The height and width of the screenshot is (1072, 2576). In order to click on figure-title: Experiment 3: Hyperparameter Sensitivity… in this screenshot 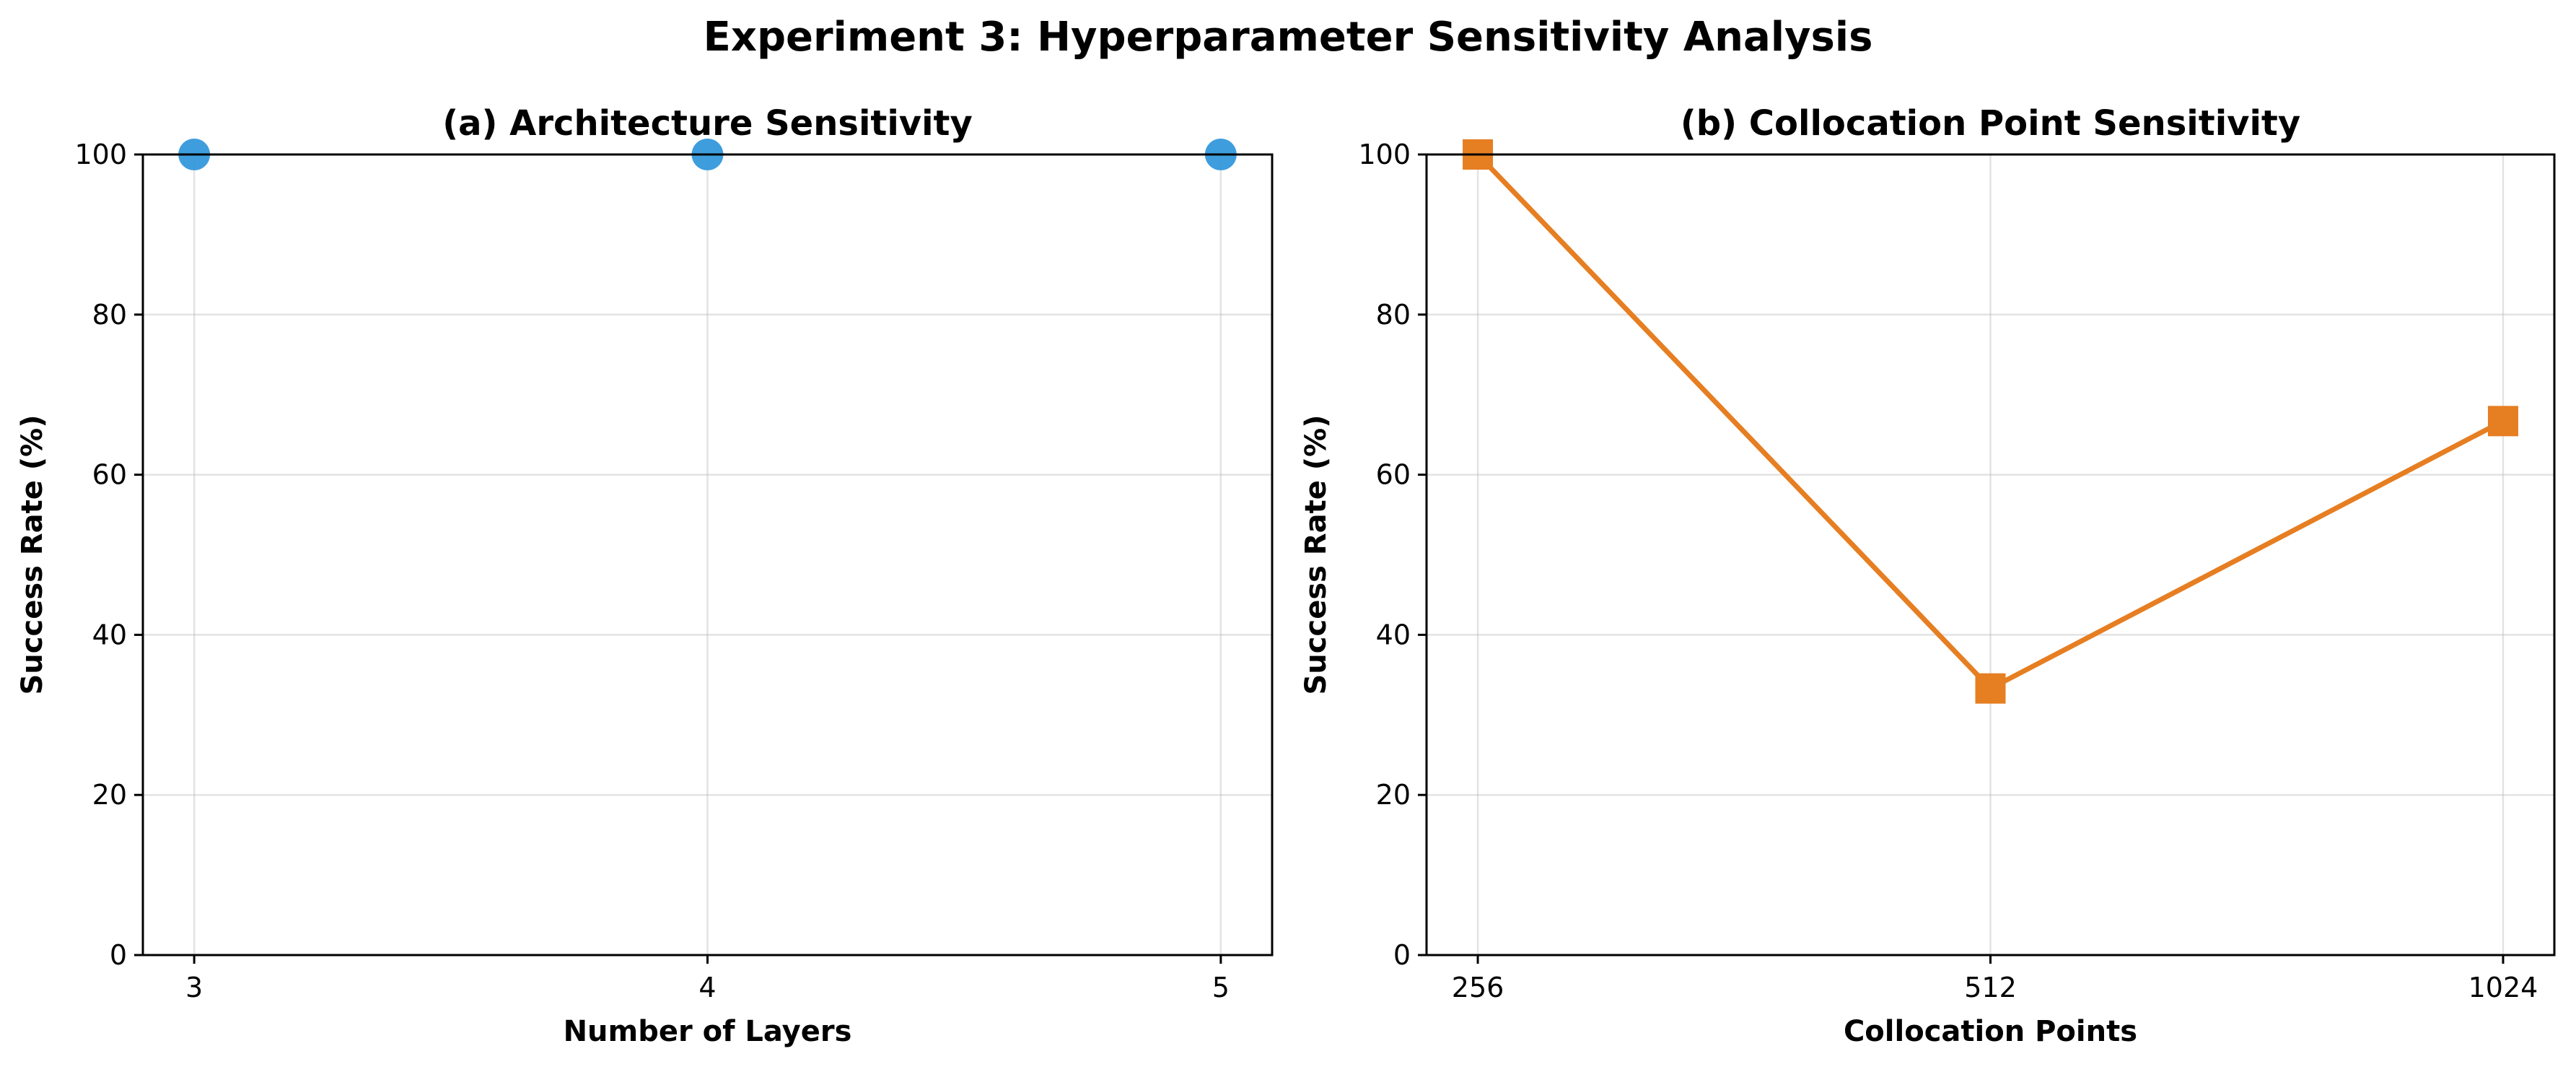, I will do `click(1288, 37)`.